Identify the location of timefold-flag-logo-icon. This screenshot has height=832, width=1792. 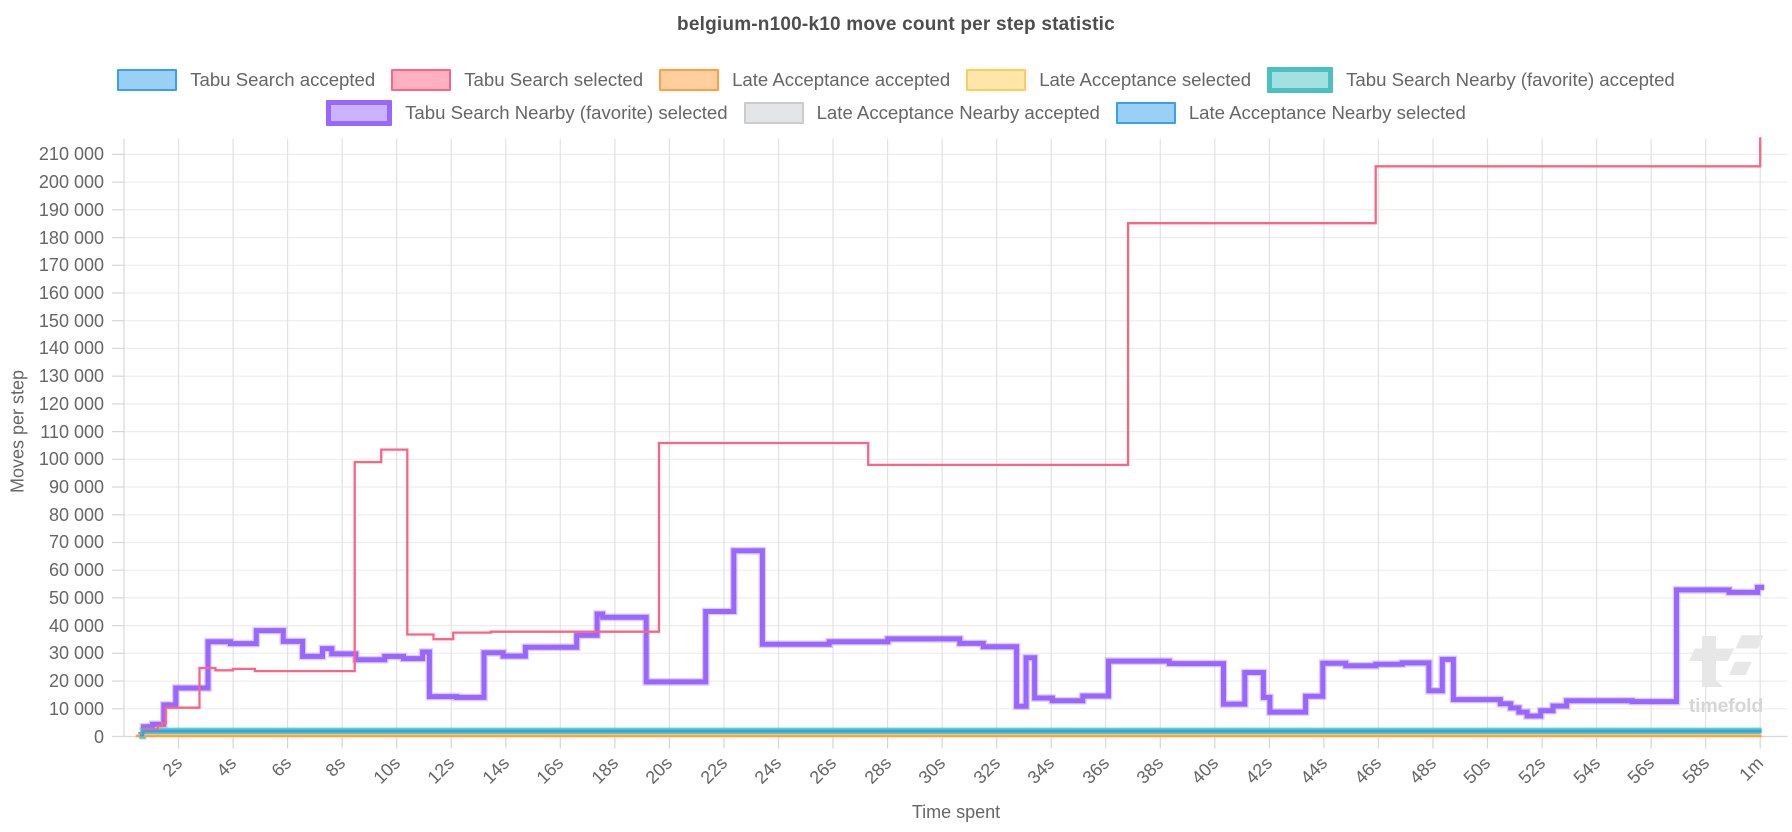
(1726, 661).